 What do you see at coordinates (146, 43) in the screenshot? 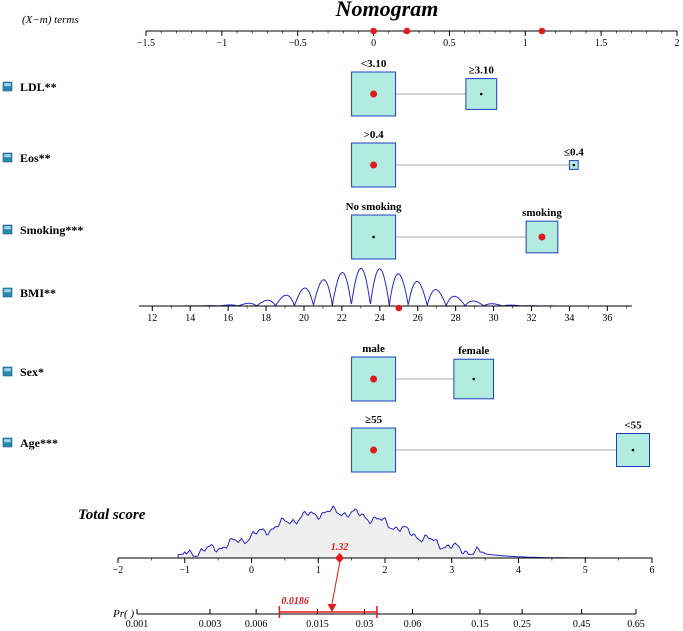
I see `terms-axis-tick-label: −1.5` at bounding box center [146, 43].